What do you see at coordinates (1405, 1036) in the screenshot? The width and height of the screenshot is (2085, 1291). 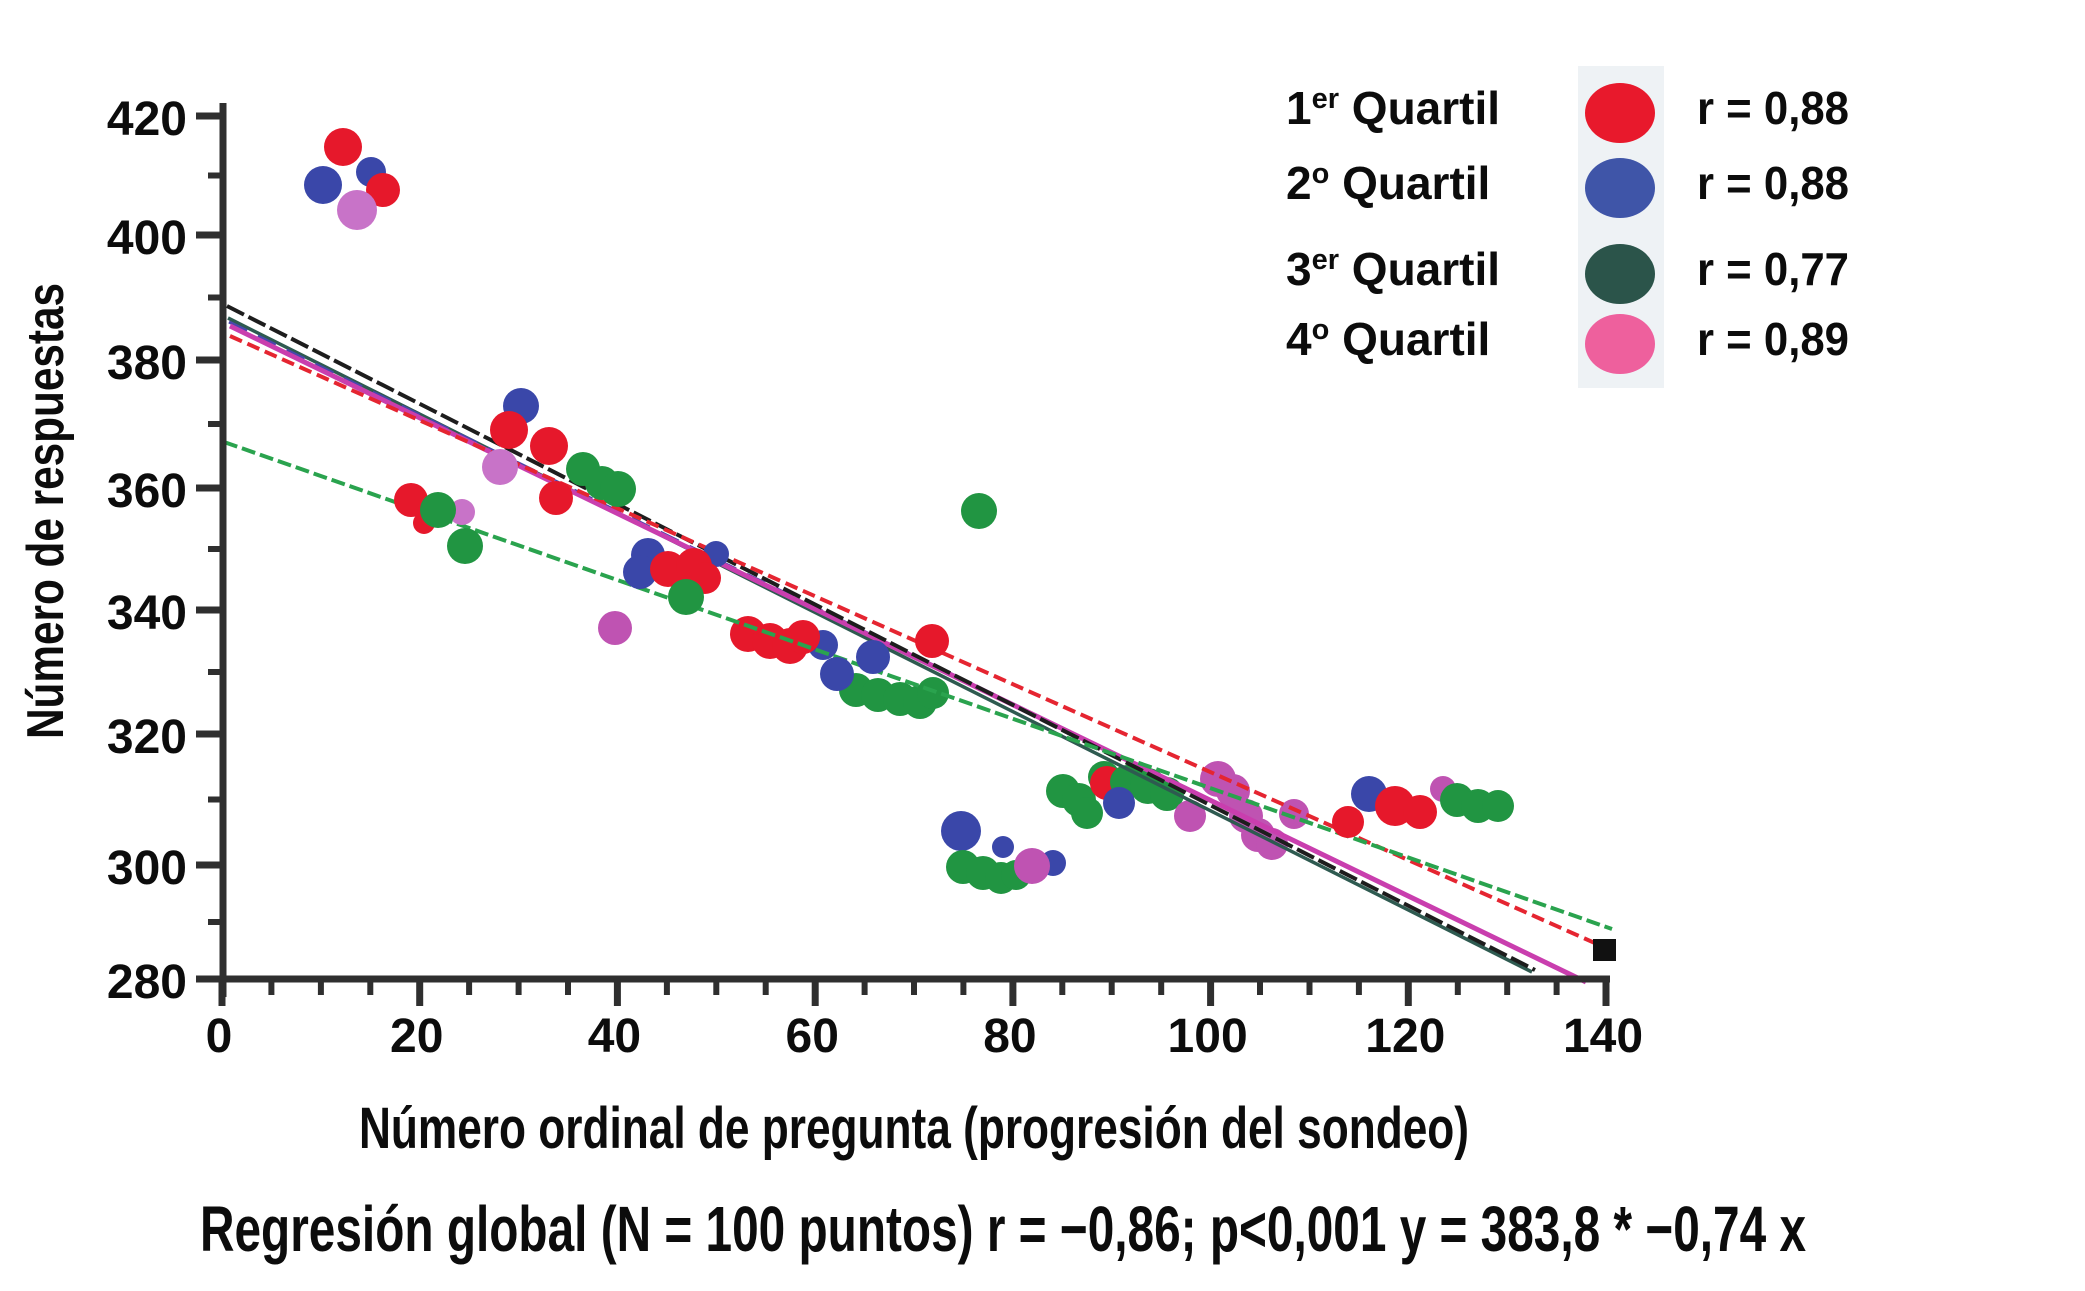 I see `svg-text: 120` at bounding box center [1405, 1036].